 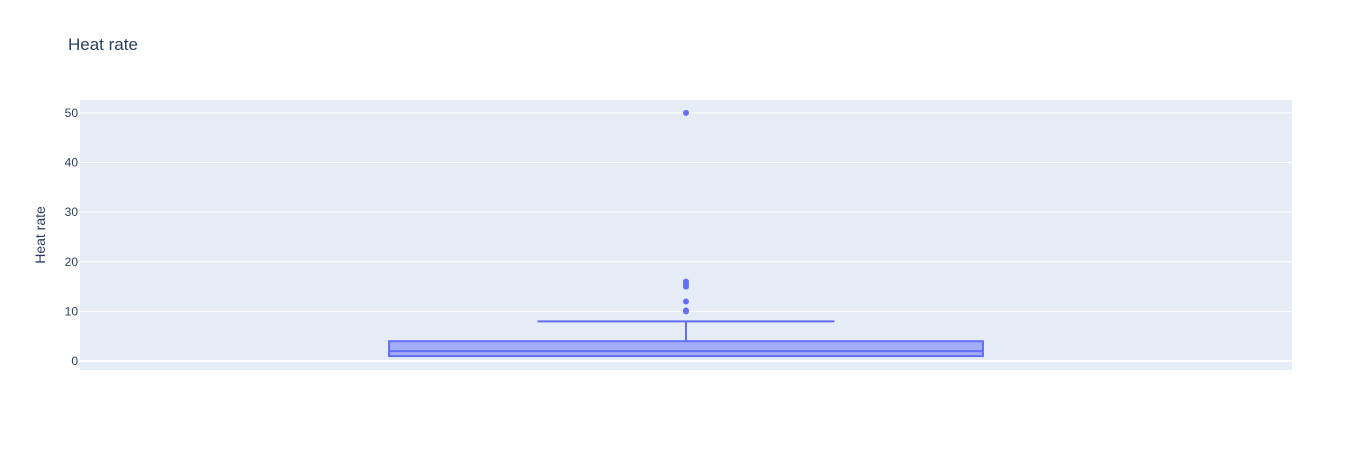 I want to click on y-tick-label: 10, so click(x=72, y=311).